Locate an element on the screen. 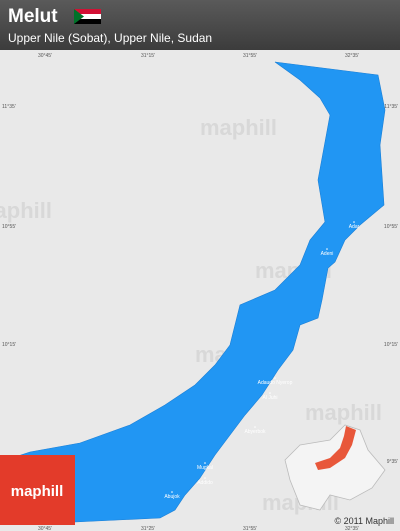 This screenshot has width=400, height=531. place-label: Addido is located at coordinates (205, 483).